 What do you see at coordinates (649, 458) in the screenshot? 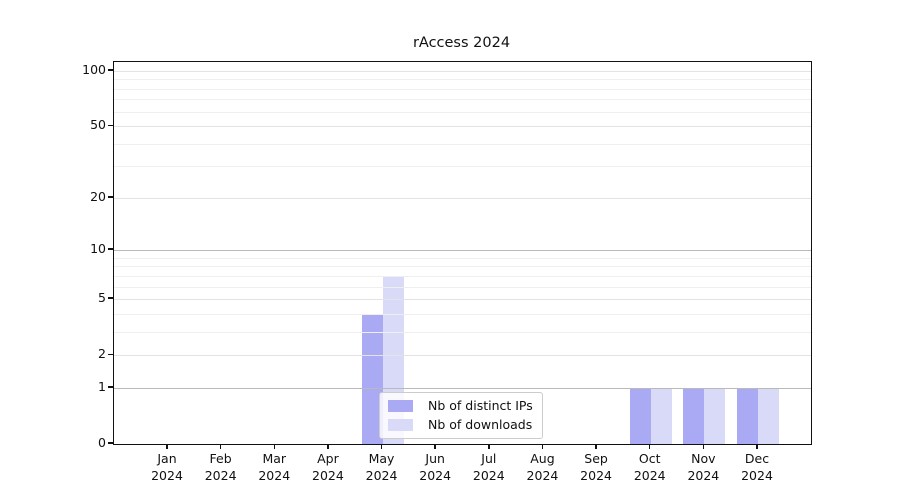
I see `x-label-month: Oct` at bounding box center [649, 458].